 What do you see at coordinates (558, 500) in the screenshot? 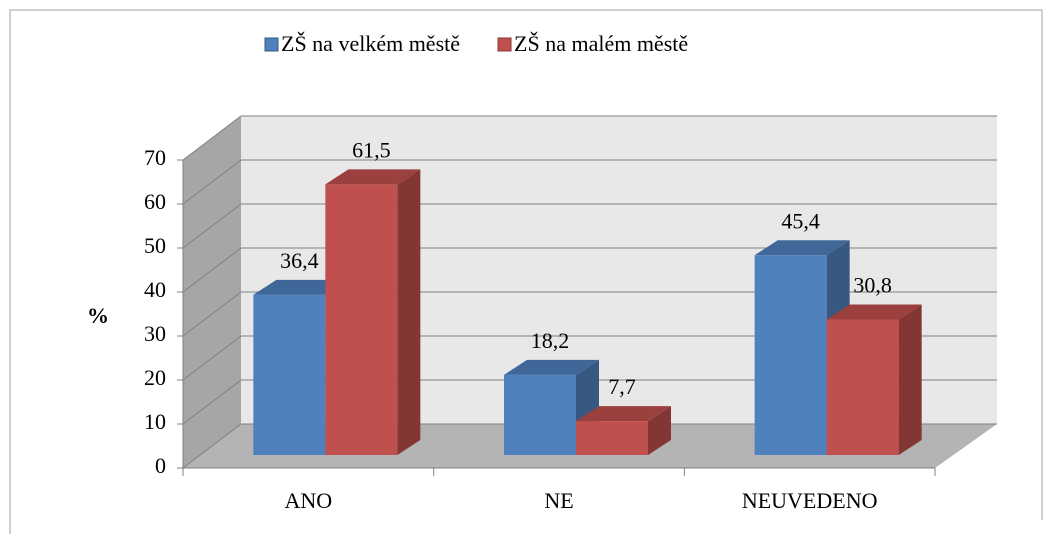
I see `x-tick-label: NE` at bounding box center [558, 500].